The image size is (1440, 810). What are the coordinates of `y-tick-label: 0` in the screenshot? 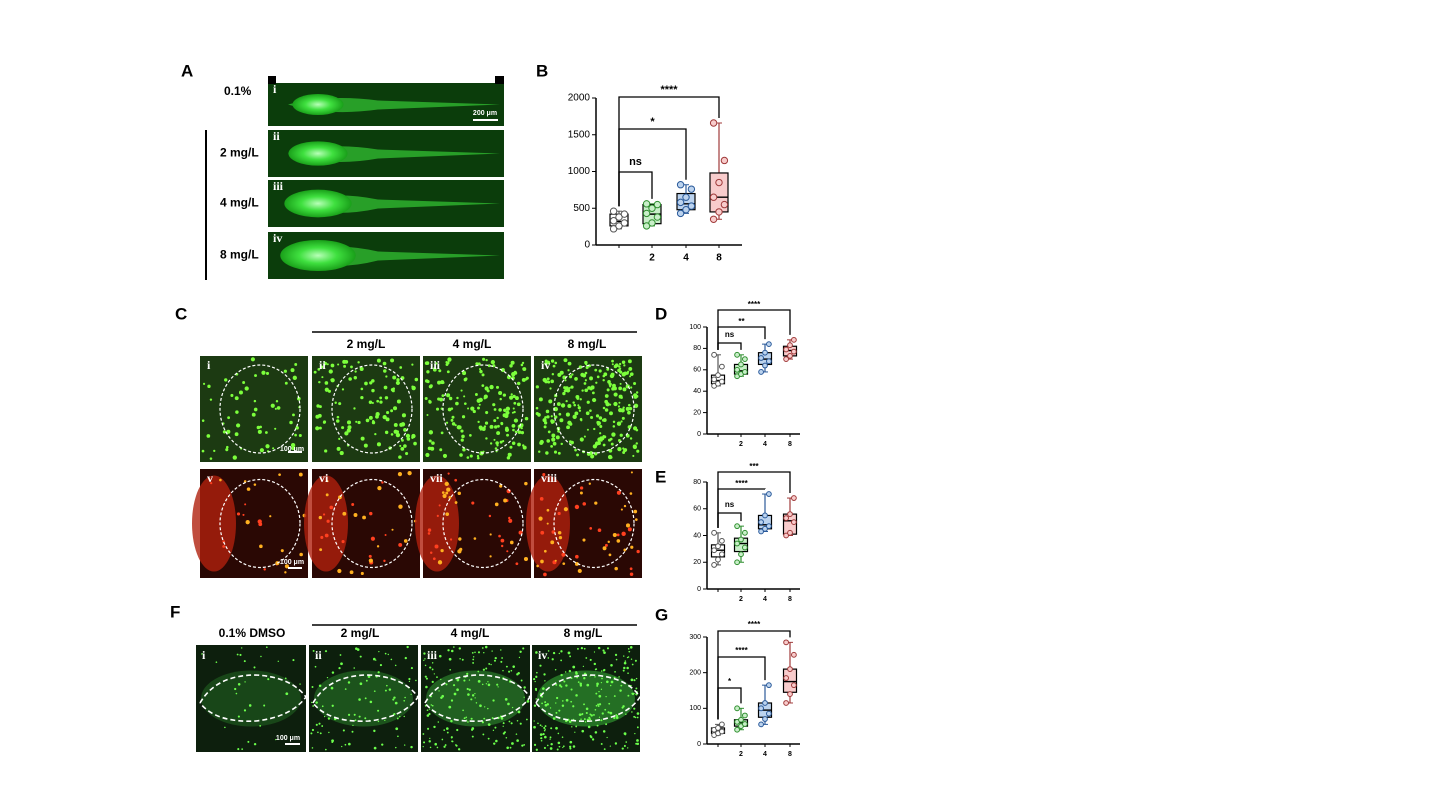 It's located at (699, 434).